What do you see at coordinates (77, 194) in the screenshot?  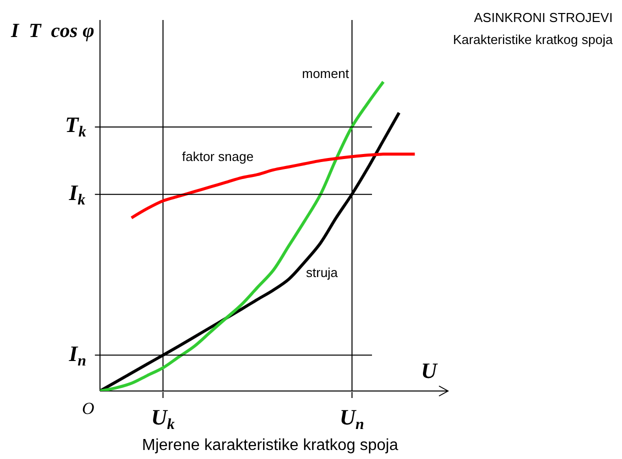 I see `ref-line-label: I$_{k}$` at bounding box center [77, 194].